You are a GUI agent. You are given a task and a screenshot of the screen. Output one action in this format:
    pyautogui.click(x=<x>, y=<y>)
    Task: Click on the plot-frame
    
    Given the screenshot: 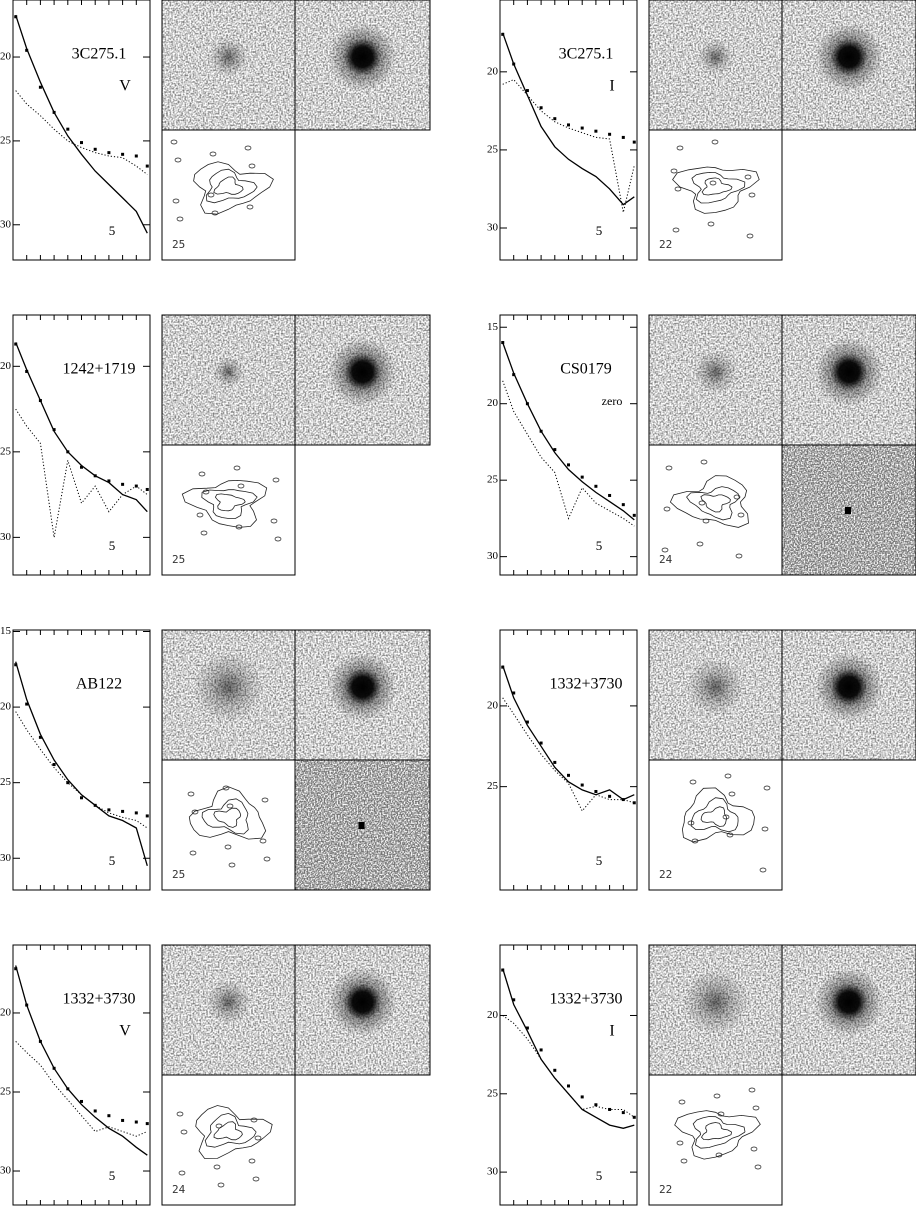 What is the action you would take?
    pyautogui.click(x=568, y=760)
    